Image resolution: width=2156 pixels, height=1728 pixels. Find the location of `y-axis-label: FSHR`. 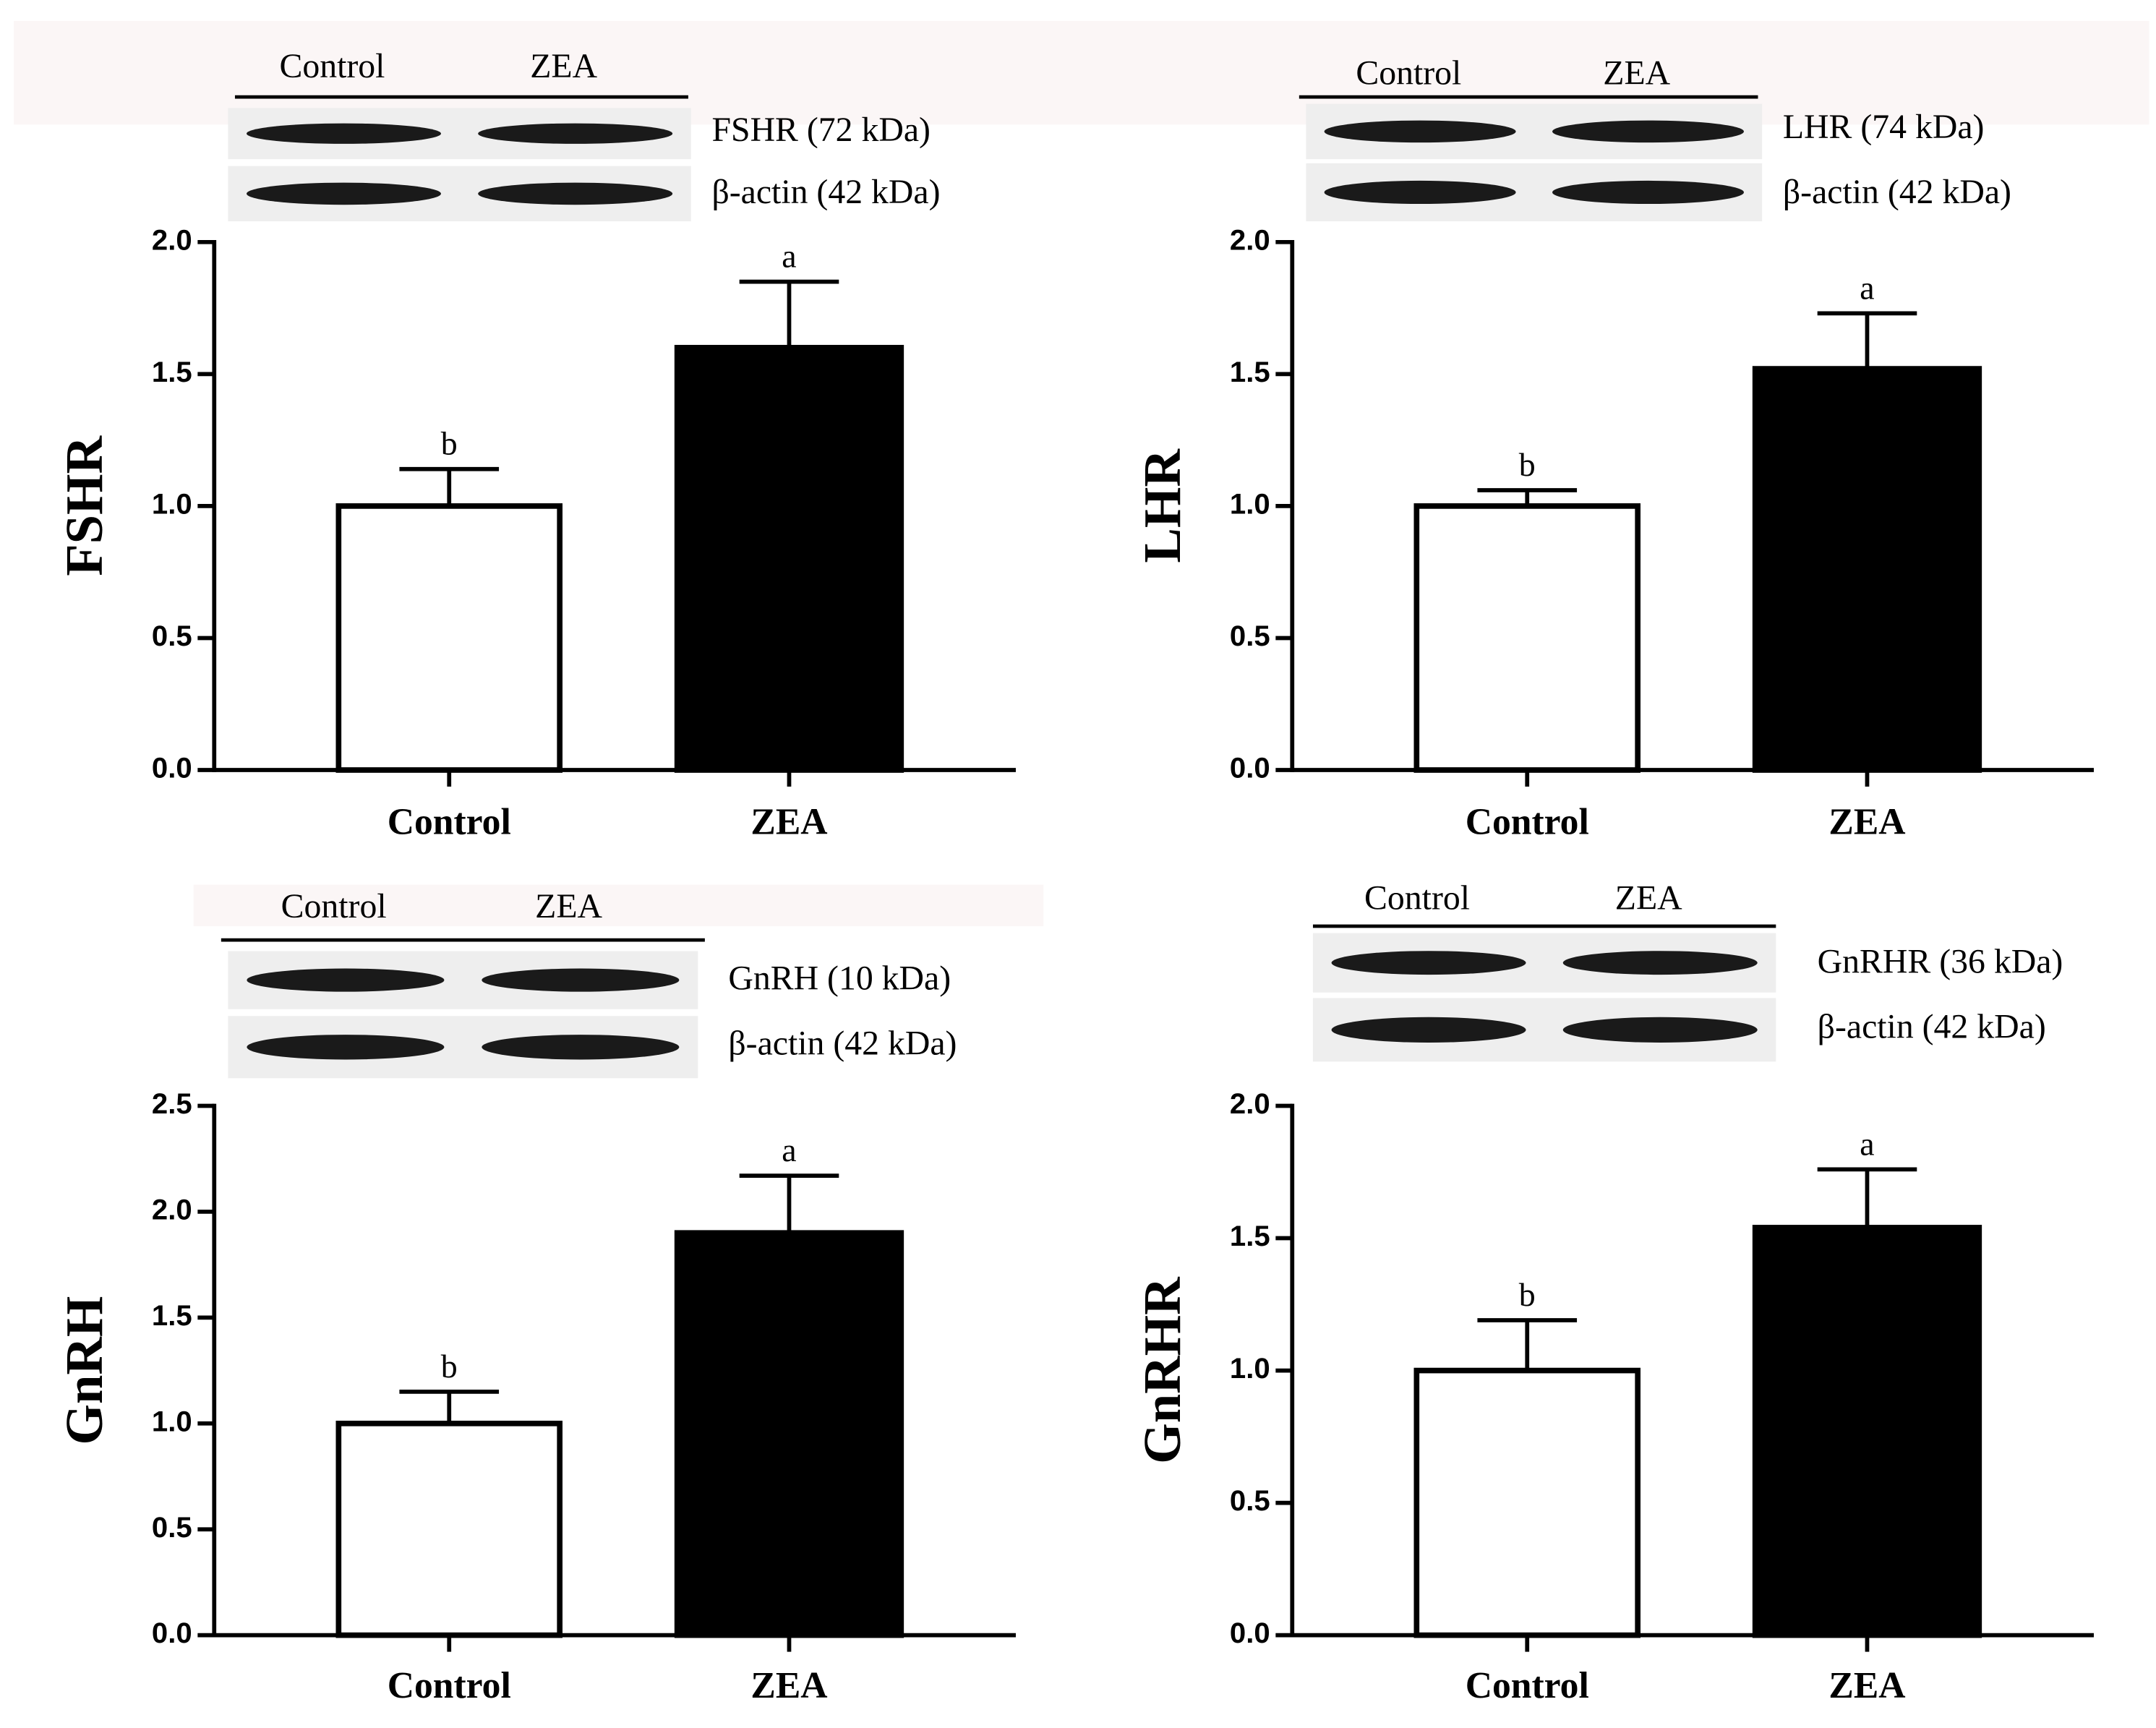

y-axis-label: FSHR is located at coordinates (84, 505).